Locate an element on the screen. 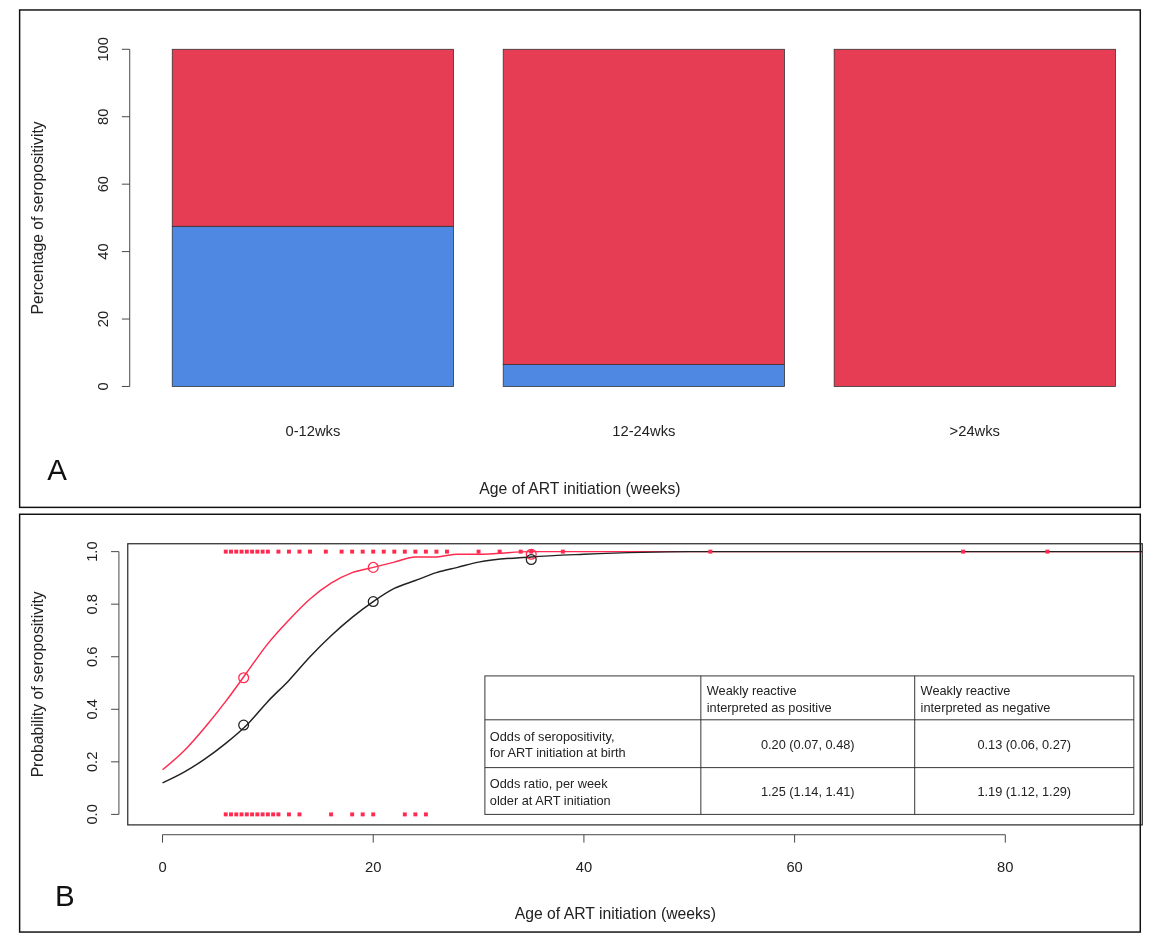 This screenshot has width=1155, height=943. y-tick-label: 40 is located at coordinates (103, 251).